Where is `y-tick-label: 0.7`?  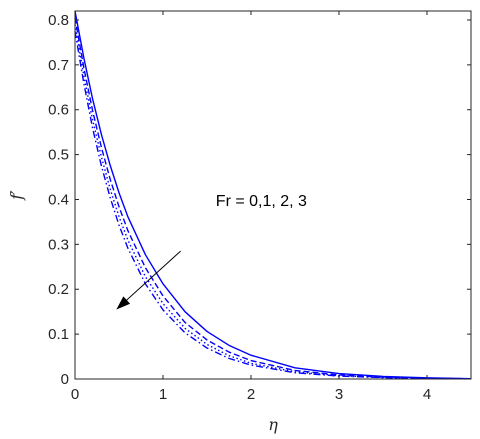
y-tick-label: 0.7 is located at coordinates (58, 65).